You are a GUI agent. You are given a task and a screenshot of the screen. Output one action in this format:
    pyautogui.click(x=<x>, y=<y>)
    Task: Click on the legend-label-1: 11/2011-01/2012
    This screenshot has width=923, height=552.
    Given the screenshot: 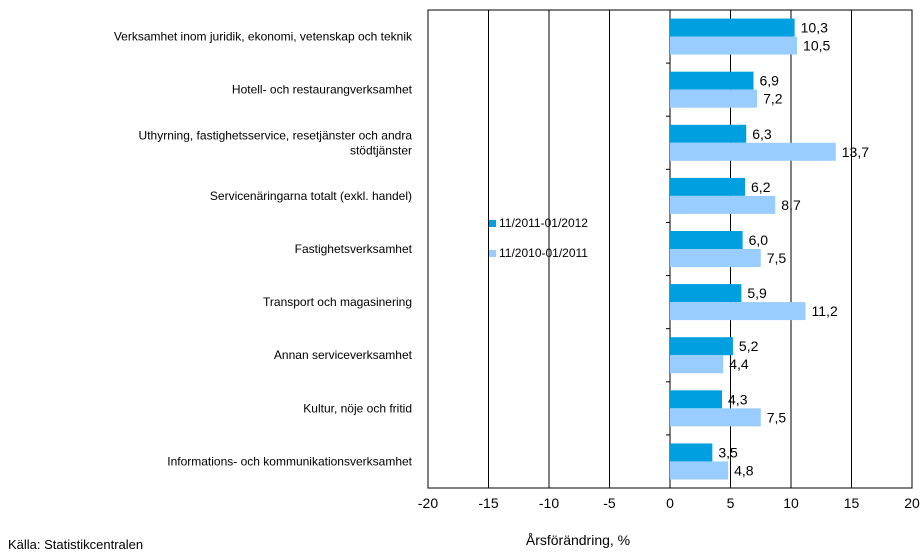 What is the action you would take?
    pyautogui.click(x=543, y=223)
    